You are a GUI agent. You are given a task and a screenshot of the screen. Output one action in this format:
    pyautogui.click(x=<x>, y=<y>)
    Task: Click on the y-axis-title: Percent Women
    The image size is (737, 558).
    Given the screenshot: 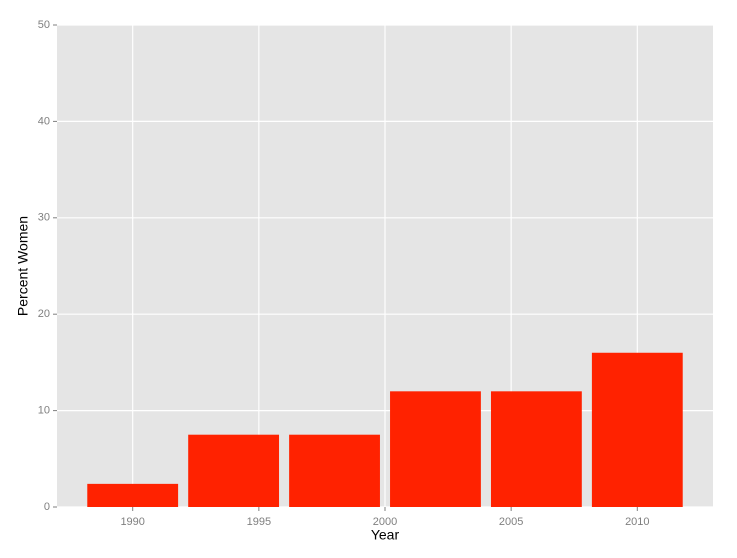 What is the action you would take?
    pyautogui.click(x=23, y=266)
    